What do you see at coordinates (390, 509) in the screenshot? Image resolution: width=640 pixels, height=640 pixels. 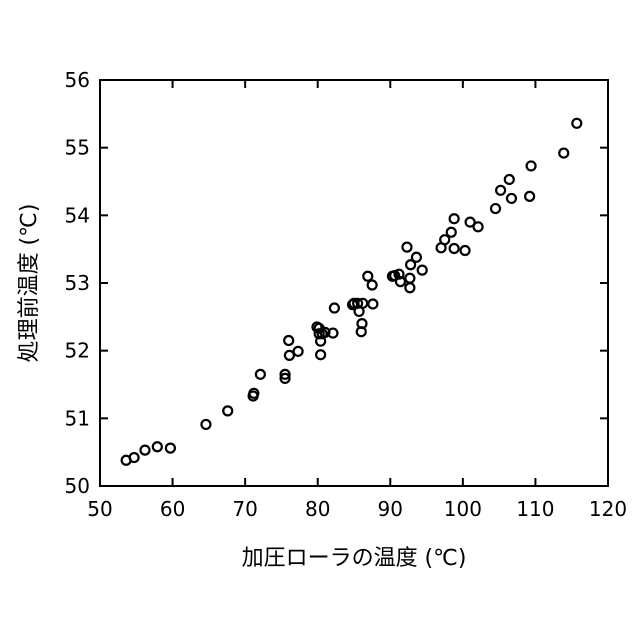 I see `x-tick-label: 90` at bounding box center [390, 509].